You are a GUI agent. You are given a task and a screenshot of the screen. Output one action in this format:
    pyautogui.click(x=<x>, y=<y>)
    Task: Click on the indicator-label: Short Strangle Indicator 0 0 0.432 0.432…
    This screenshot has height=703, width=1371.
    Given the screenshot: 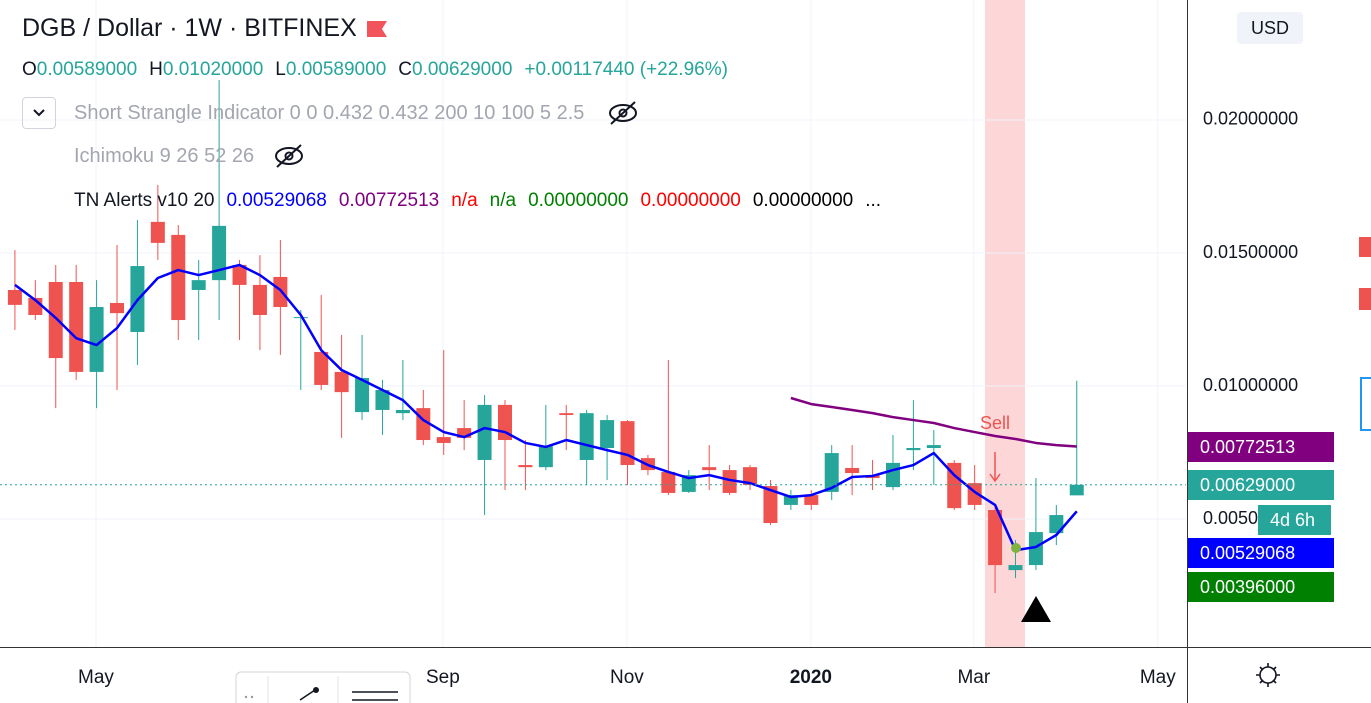 What is the action you would take?
    pyautogui.click(x=329, y=112)
    